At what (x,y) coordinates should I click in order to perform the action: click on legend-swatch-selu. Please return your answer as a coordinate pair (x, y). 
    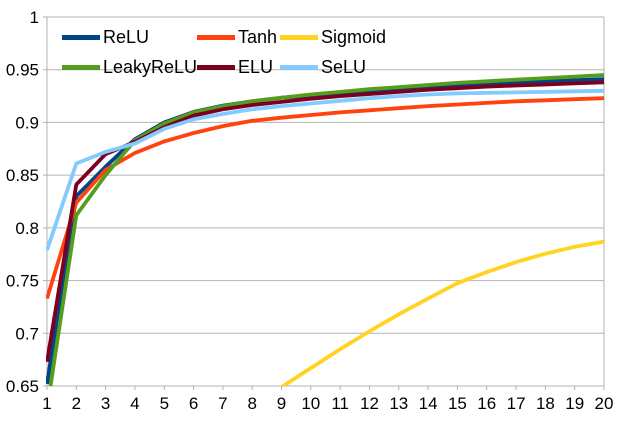
    Looking at the image, I should click on (299, 67).